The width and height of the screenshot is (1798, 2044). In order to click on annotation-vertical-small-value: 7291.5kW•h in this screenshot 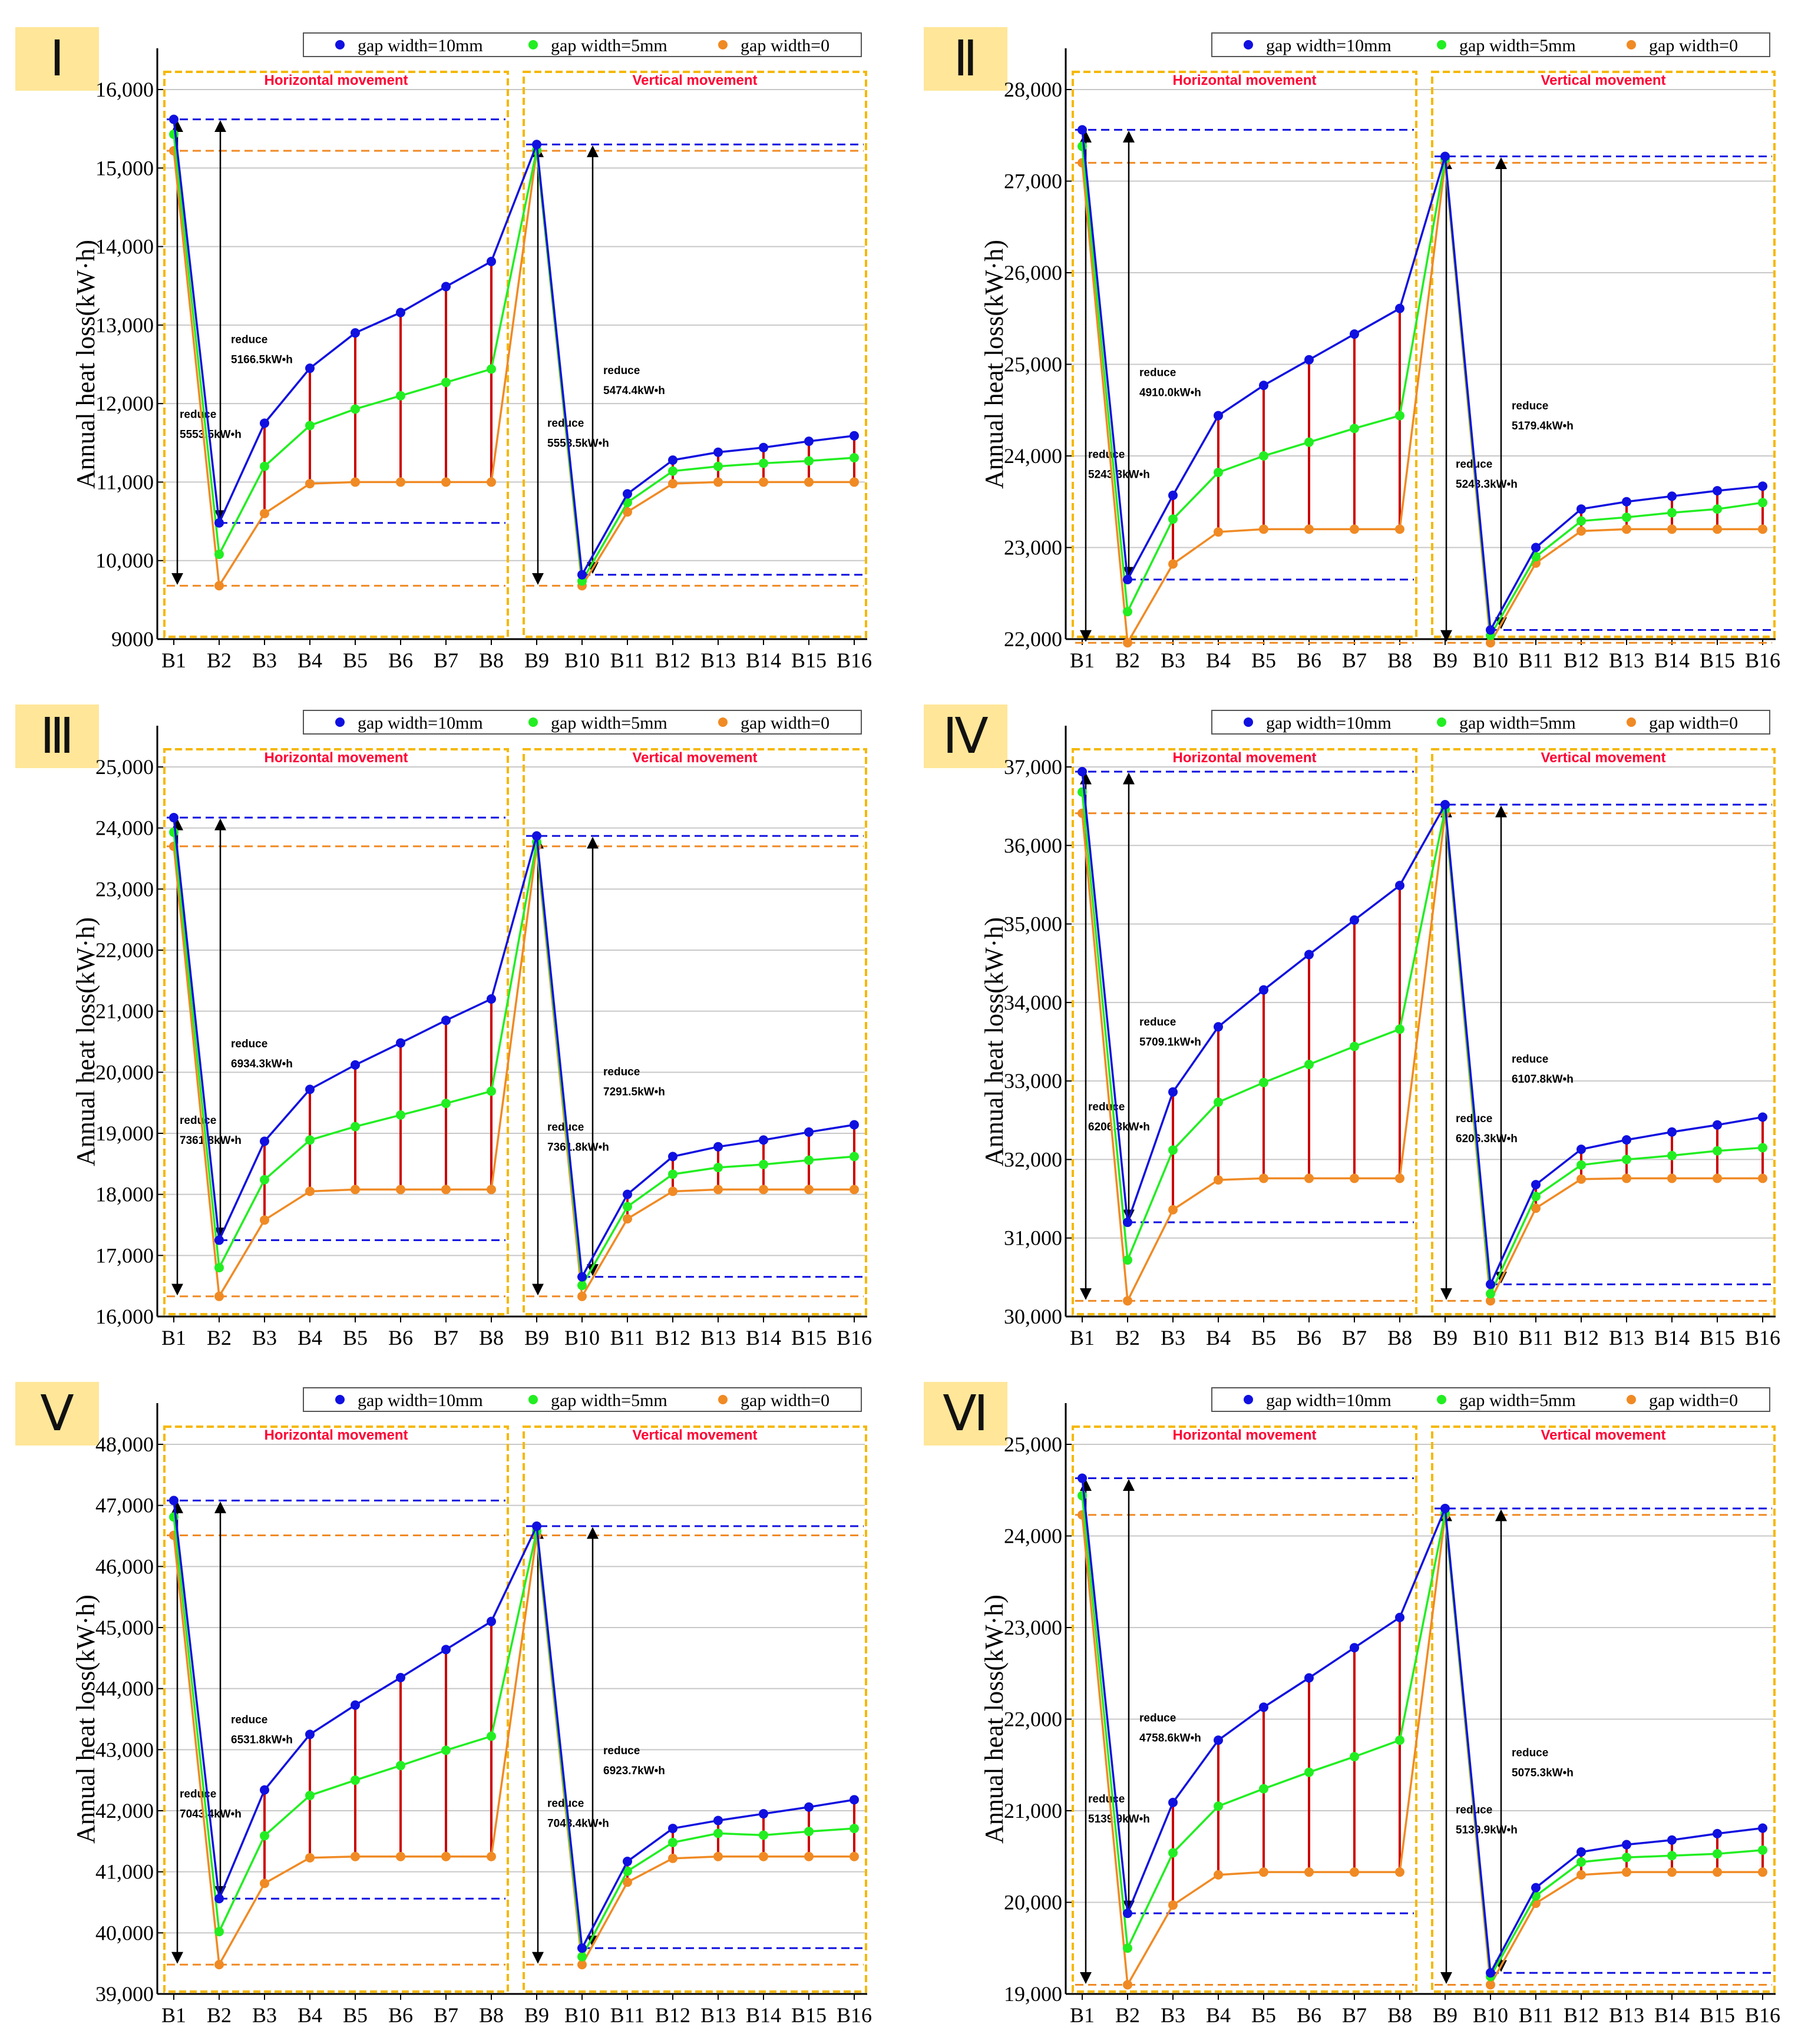, I will do `click(634, 1092)`.